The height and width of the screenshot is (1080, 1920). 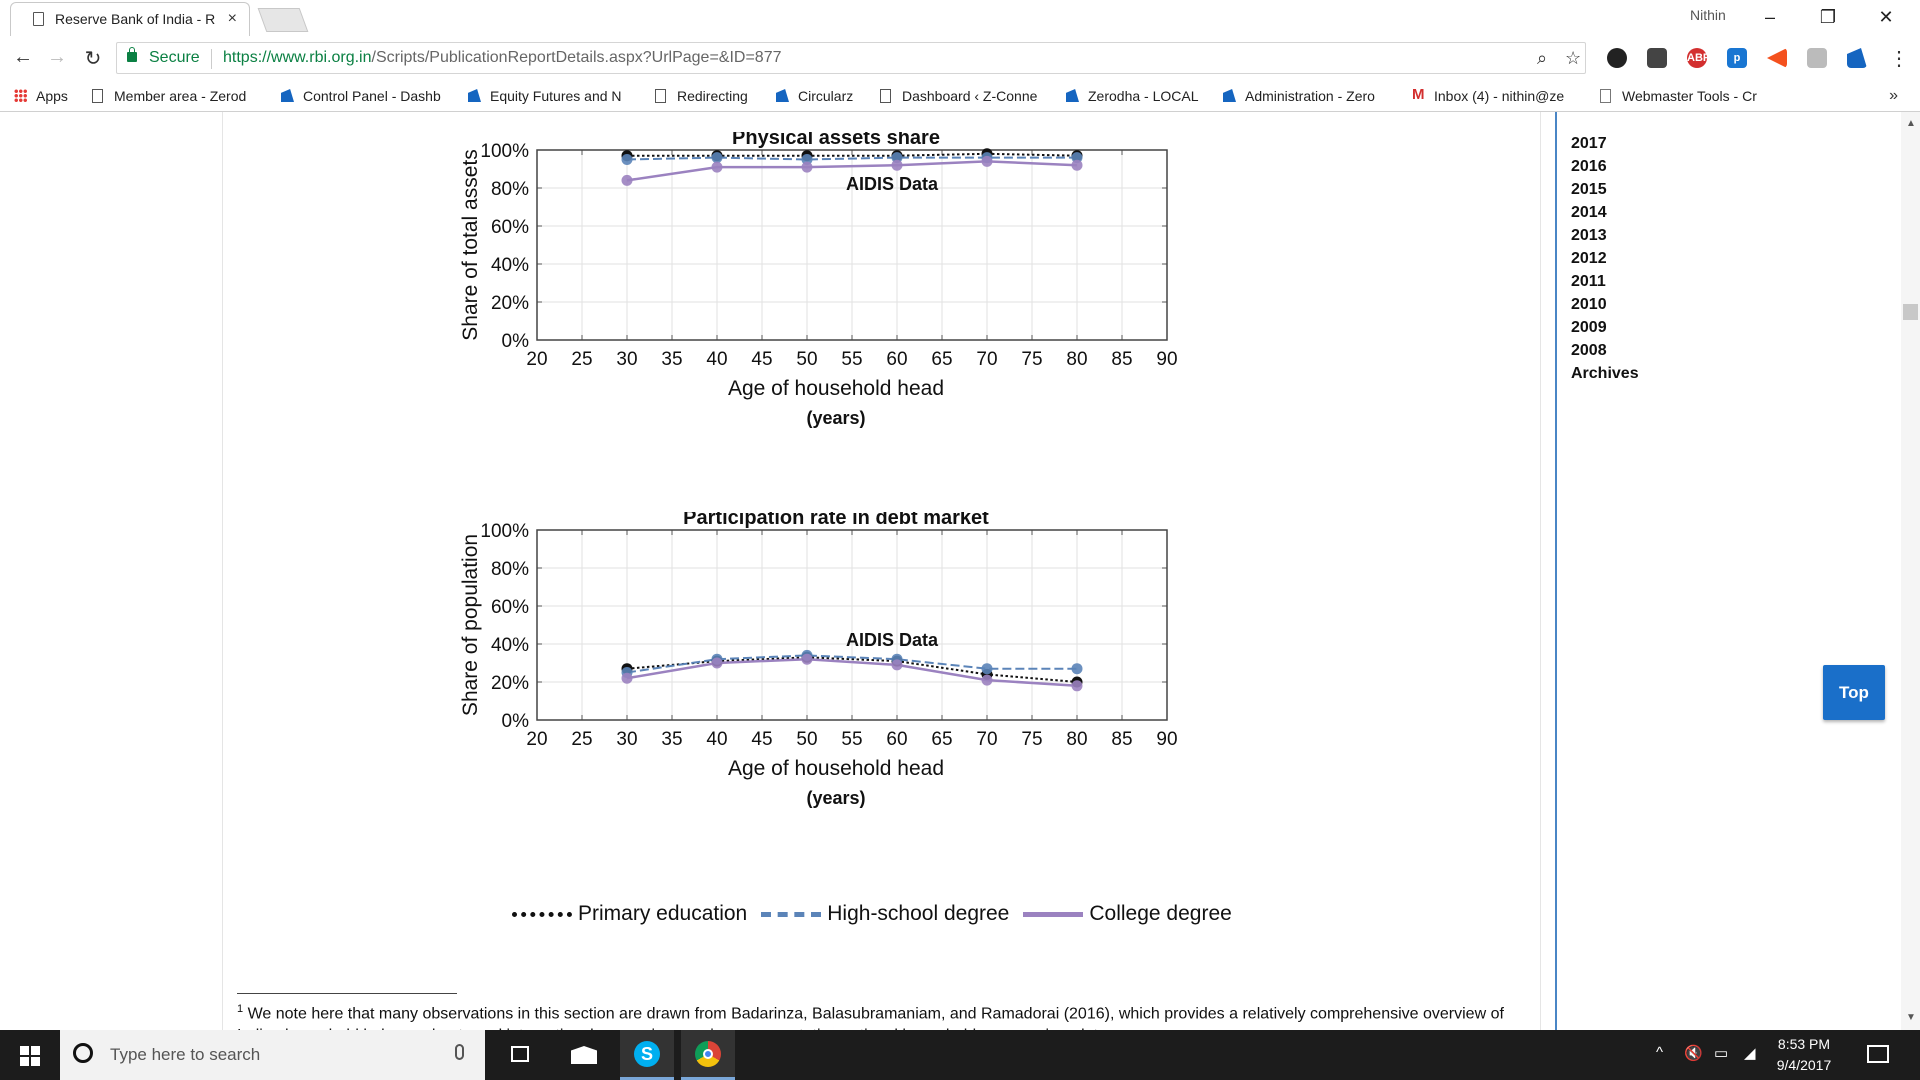 What do you see at coordinates (918, 913) in the screenshot?
I see `legend-label: High-school degree` at bounding box center [918, 913].